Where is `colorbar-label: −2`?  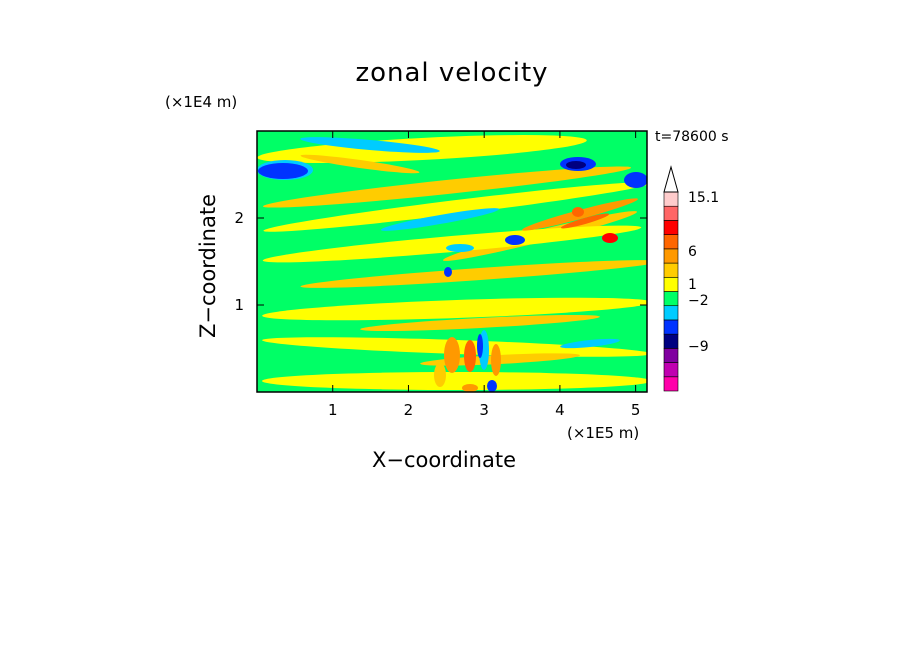
colorbar-label: −2 is located at coordinates (698, 301).